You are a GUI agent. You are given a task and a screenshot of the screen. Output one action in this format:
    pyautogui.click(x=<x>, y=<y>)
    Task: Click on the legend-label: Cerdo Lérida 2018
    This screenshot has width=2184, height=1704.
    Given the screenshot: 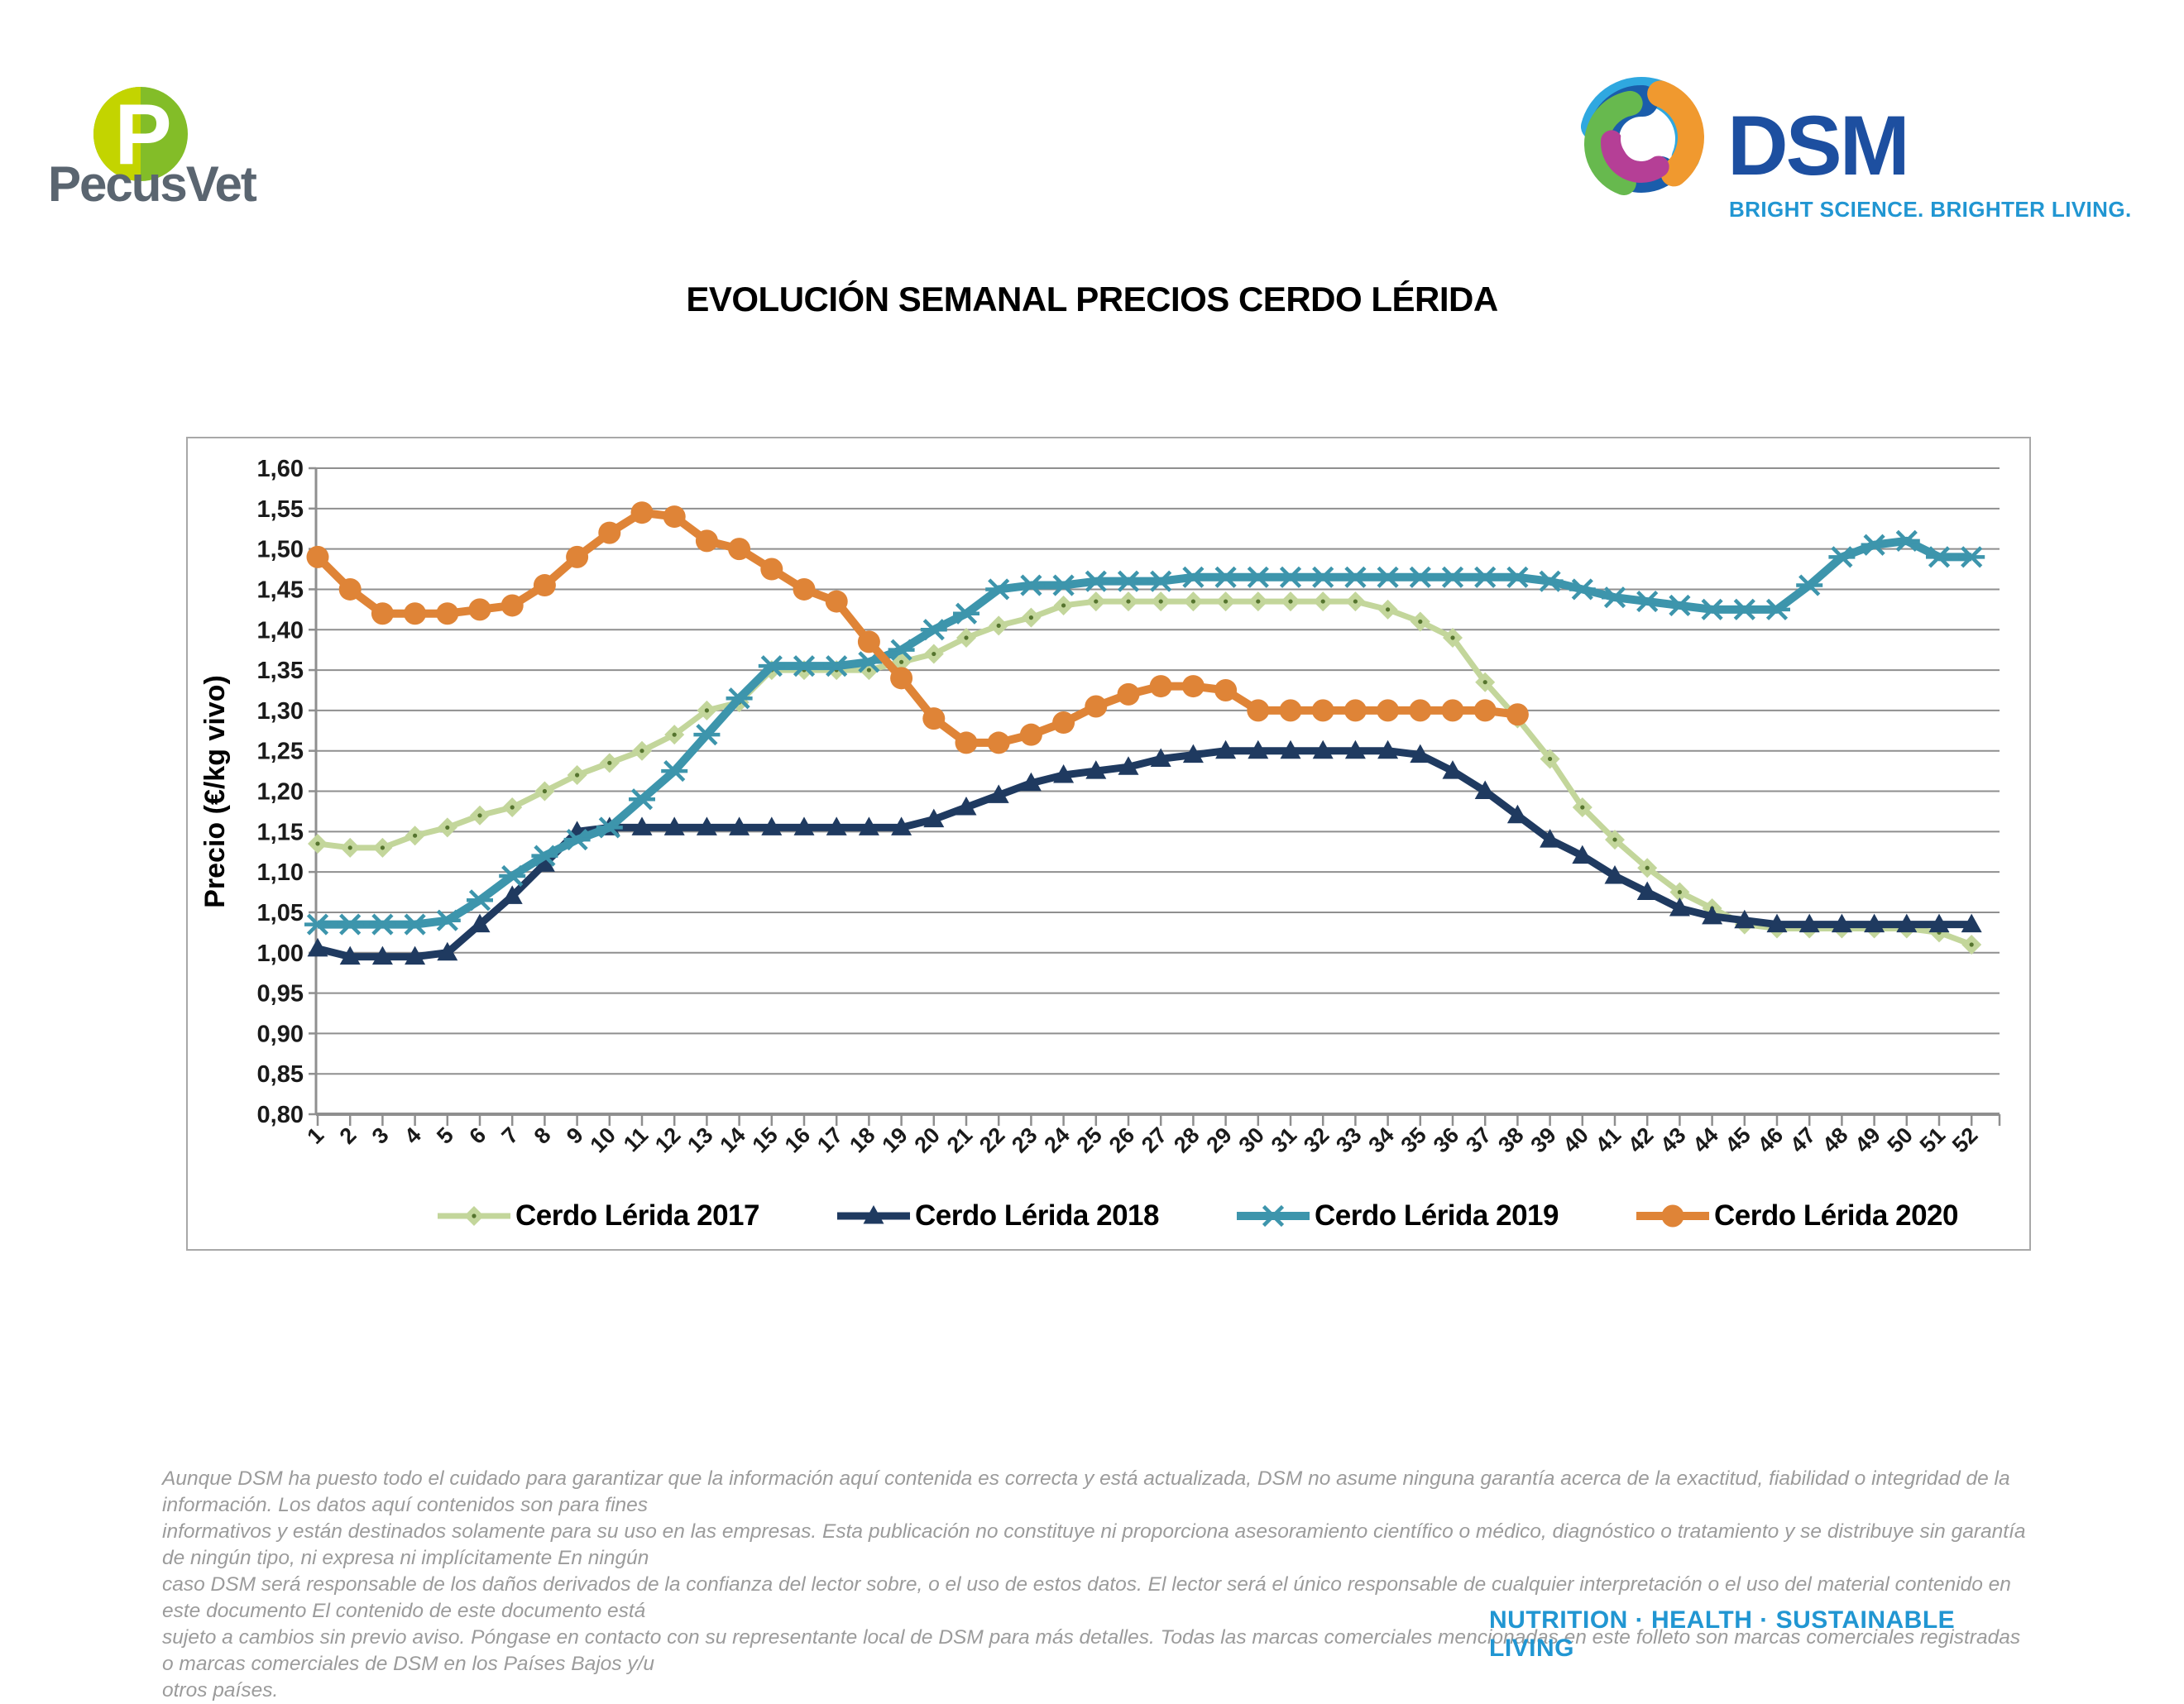 What is the action you would take?
    pyautogui.click(x=1037, y=1215)
    